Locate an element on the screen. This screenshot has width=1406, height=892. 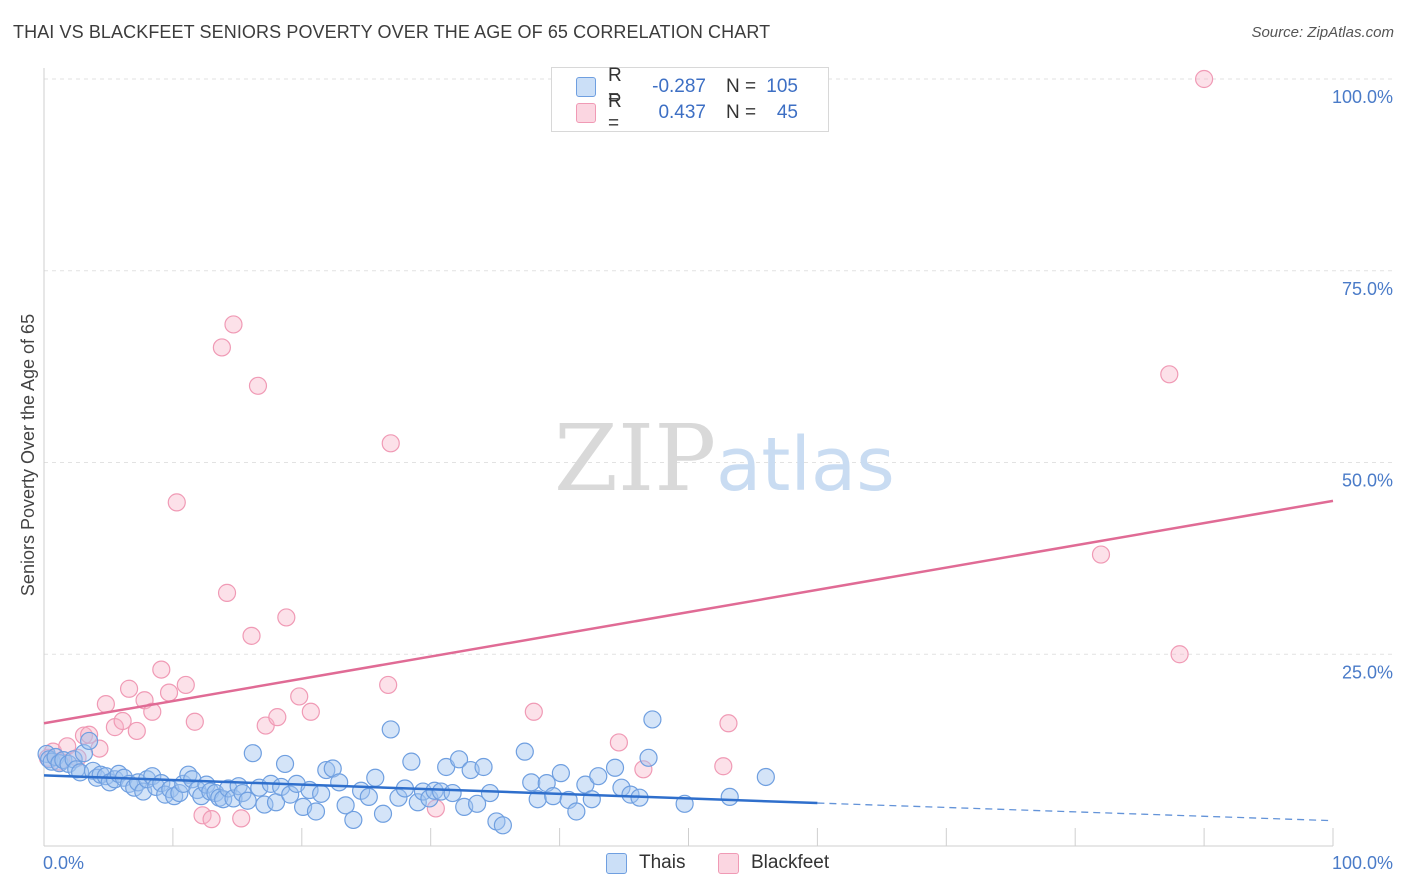
n-value: 45 is located at coordinates (787, 112).